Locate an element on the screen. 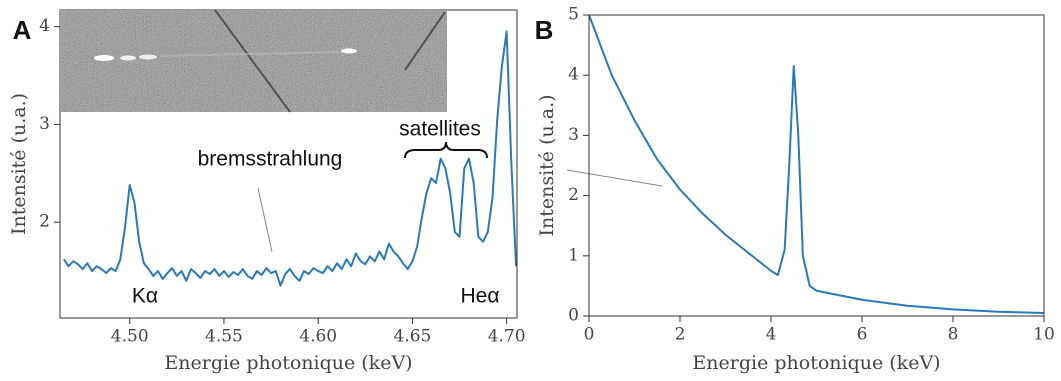  annotation: Heα is located at coordinates (480, 296).